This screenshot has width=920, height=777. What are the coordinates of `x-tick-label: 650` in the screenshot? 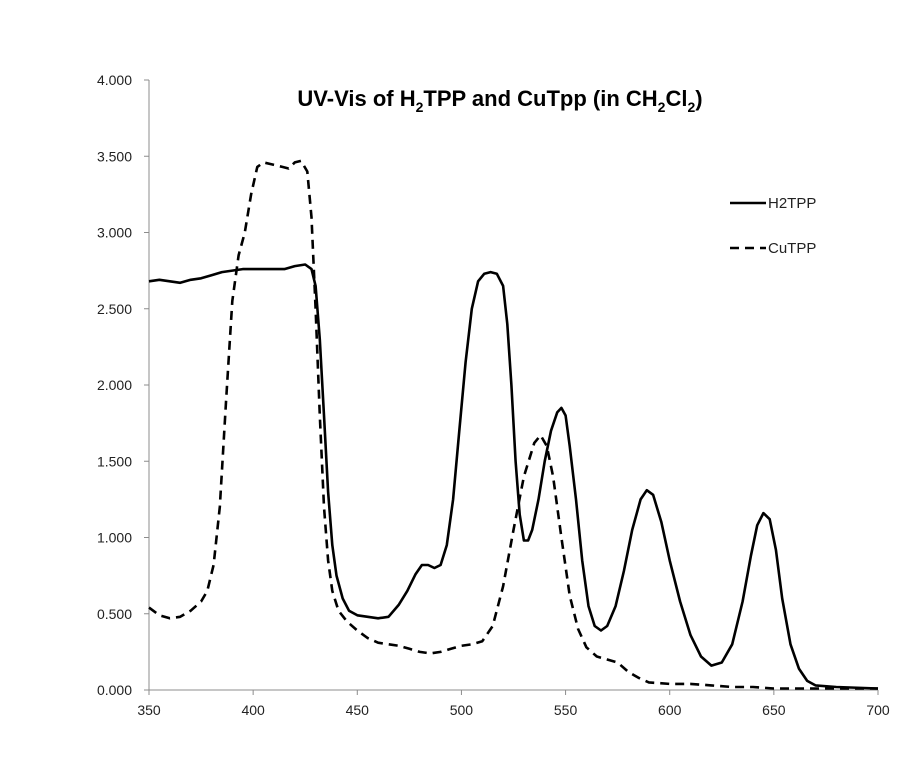 It's located at (774, 710).